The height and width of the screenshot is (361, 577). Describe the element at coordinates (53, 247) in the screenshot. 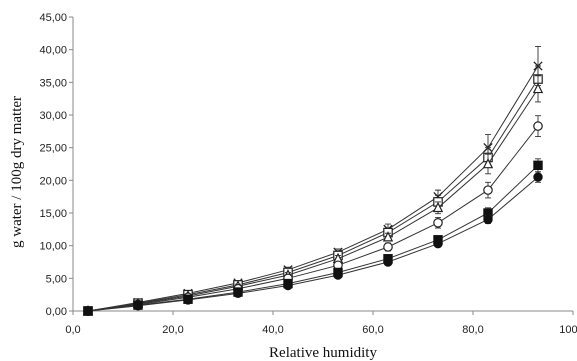

I see `y-tick-label: 10,00` at that location.